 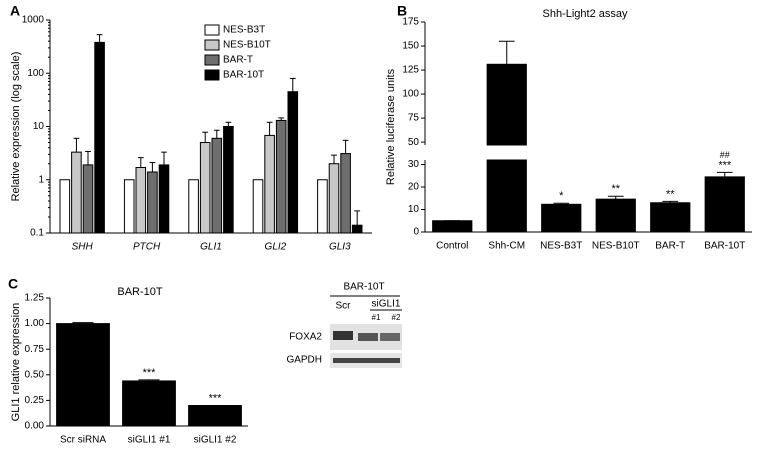 What do you see at coordinates (506, 246) in the screenshot?
I see `x-tick-label: Shh-CM` at bounding box center [506, 246].